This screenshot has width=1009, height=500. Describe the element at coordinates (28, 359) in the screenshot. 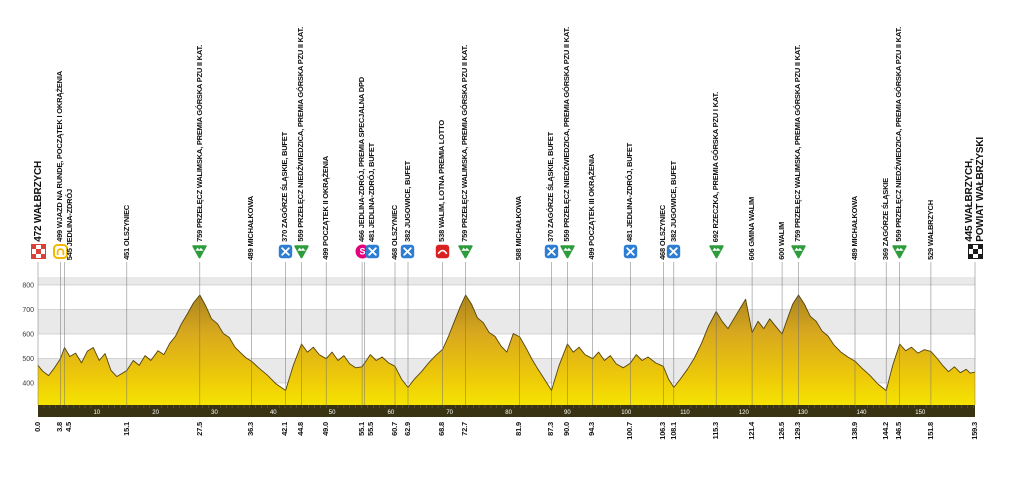

I see `svg-text: 500` at that location.